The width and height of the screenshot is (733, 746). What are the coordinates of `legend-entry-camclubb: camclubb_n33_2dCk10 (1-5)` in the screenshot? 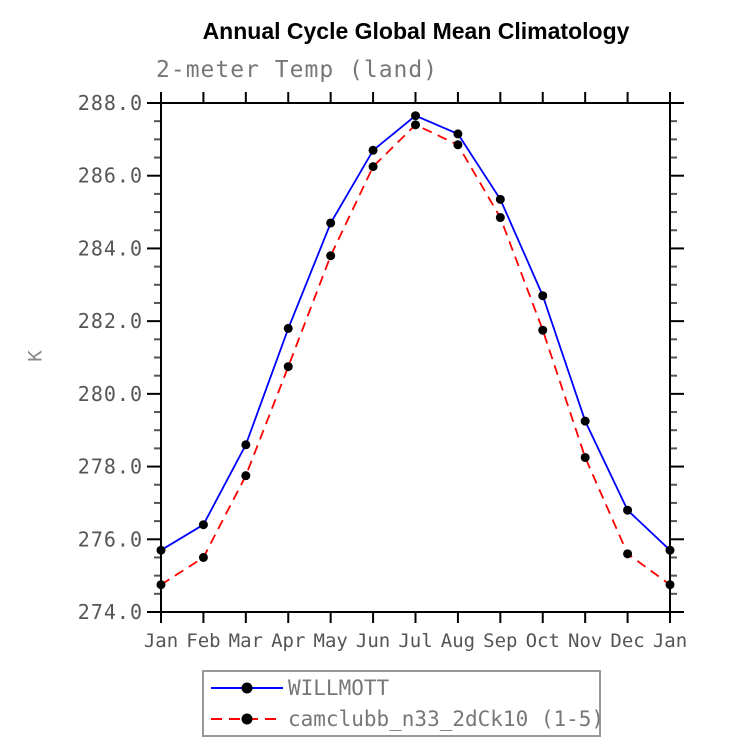 It's located at (406, 719).